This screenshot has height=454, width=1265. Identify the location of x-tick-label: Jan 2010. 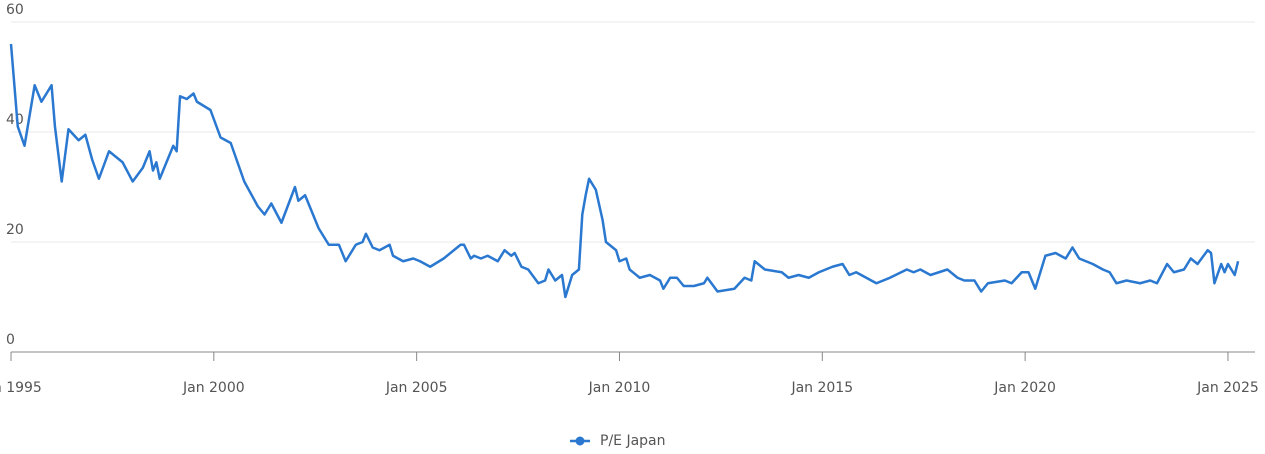
(619, 388).